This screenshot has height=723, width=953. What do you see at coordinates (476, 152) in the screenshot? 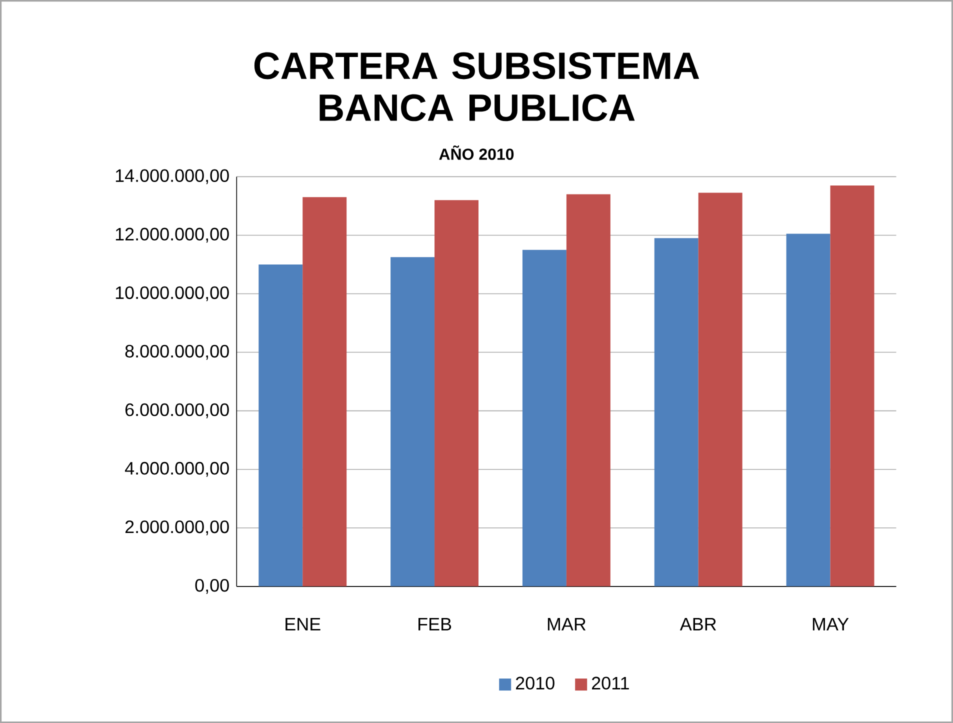
I see `chart-subtitle: AÑO 2010` at bounding box center [476, 152].